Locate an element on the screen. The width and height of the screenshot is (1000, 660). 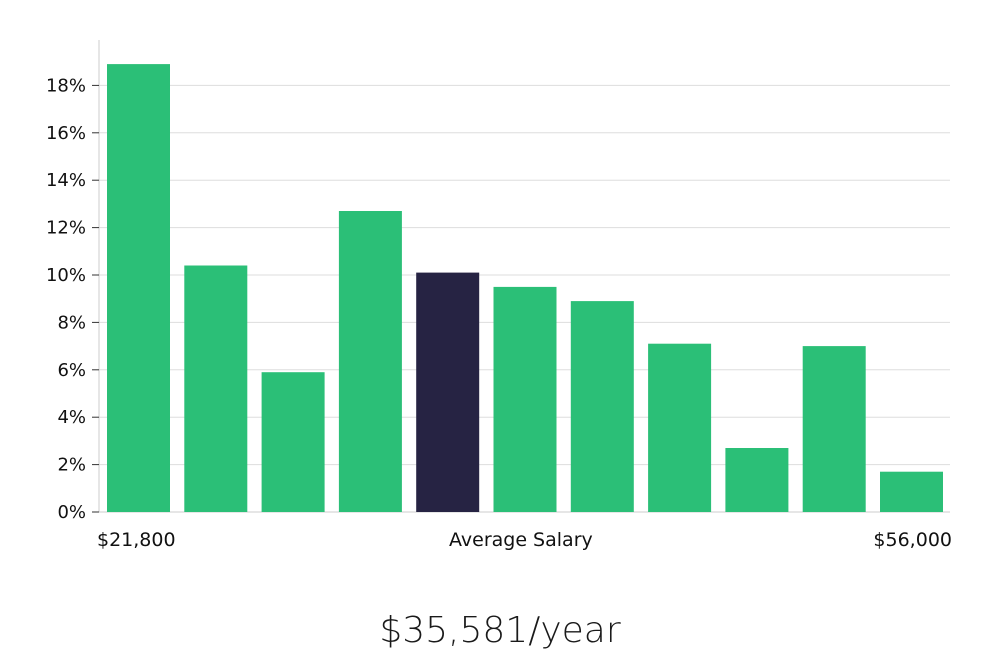
x-axis-center-label: Average Salary is located at coordinates (521, 540).